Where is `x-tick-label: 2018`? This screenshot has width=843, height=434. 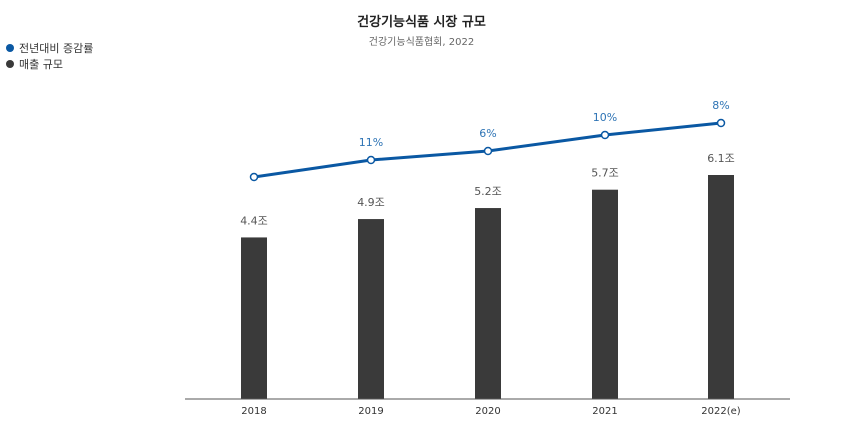
x-tick-label: 2018 is located at coordinates (253, 411).